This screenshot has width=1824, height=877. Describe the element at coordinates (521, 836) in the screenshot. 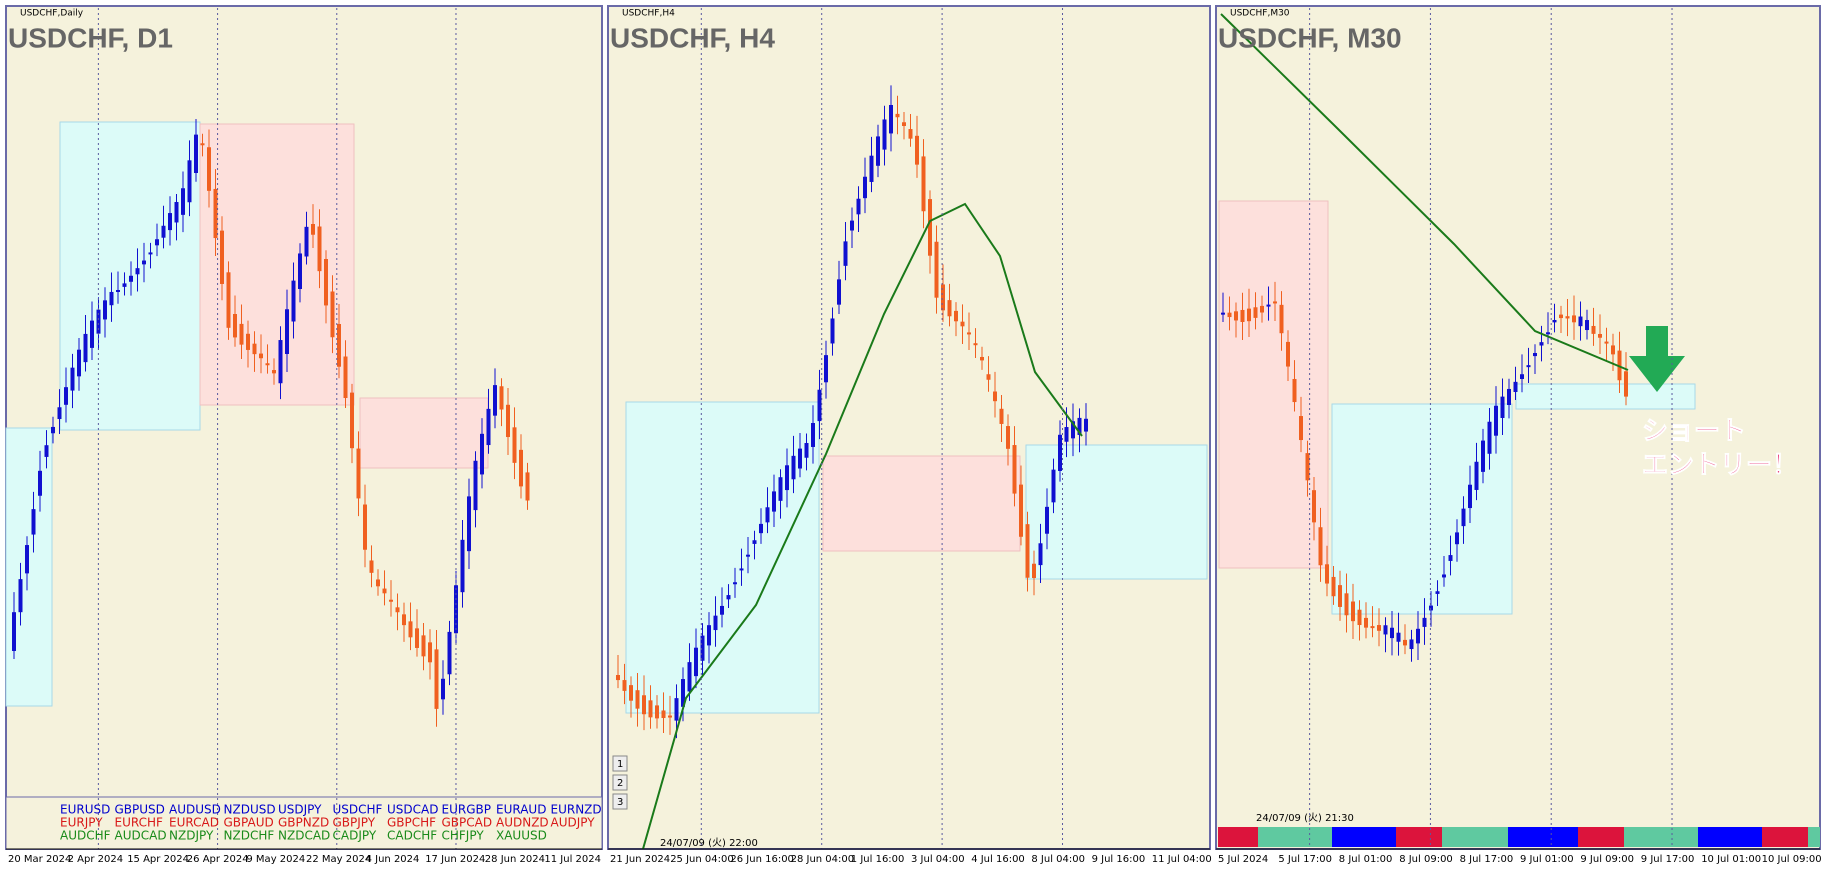

I see `pair-label: XAUUSD` at that location.